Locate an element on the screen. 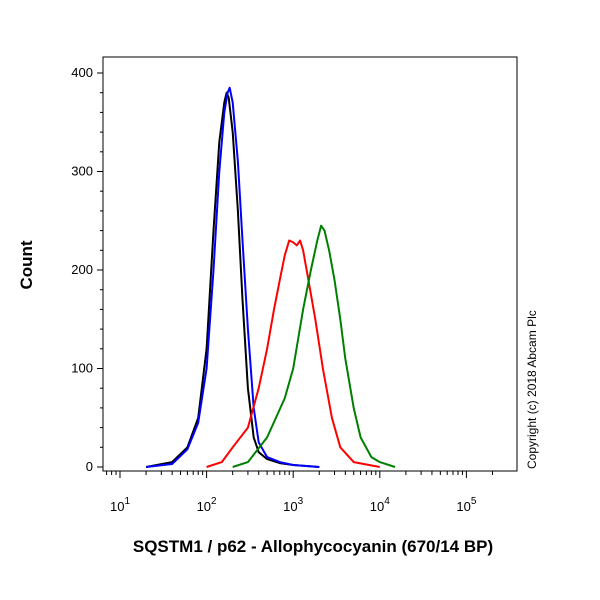  y-axis: 0 100 200 300 400 is located at coordinates (87, 269).